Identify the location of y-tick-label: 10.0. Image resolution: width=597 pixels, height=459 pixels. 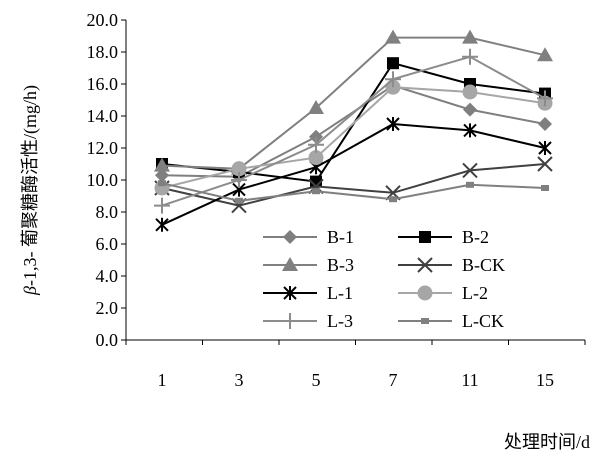
(103, 180).